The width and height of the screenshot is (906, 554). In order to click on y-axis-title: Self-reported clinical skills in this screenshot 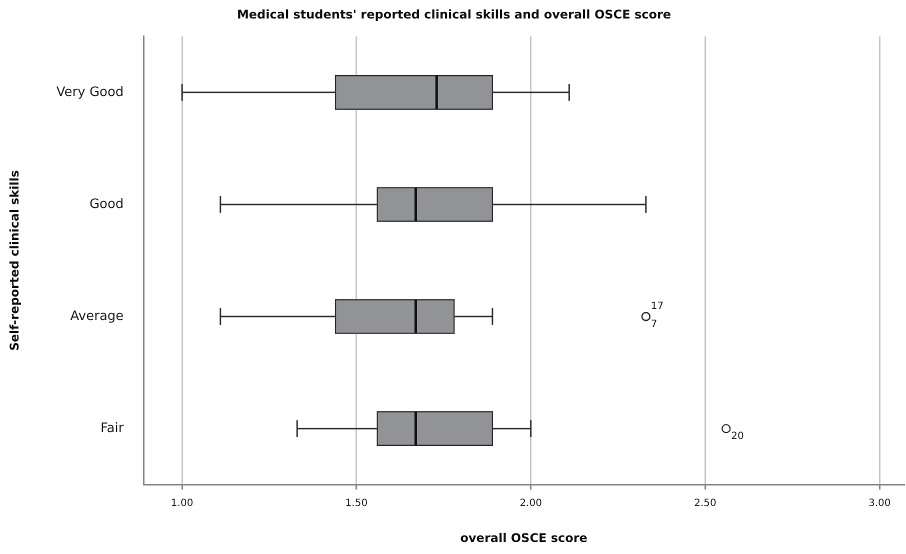, I will do `click(14, 260)`.